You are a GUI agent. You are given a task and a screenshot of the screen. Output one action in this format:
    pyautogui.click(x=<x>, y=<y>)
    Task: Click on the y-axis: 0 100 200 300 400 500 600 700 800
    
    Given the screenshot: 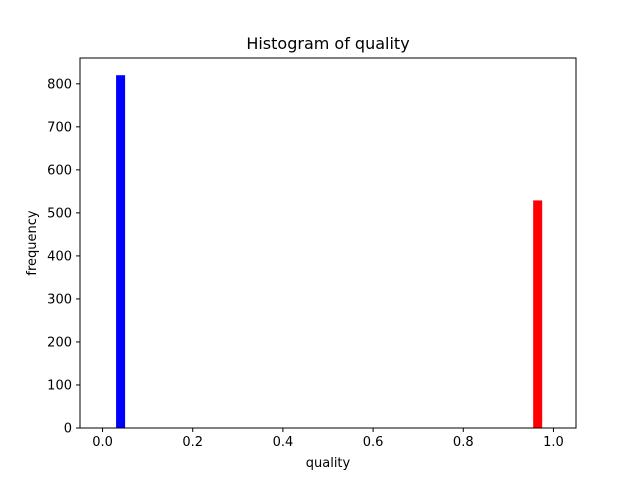 What is the action you would take?
    pyautogui.click(x=63, y=257)
    